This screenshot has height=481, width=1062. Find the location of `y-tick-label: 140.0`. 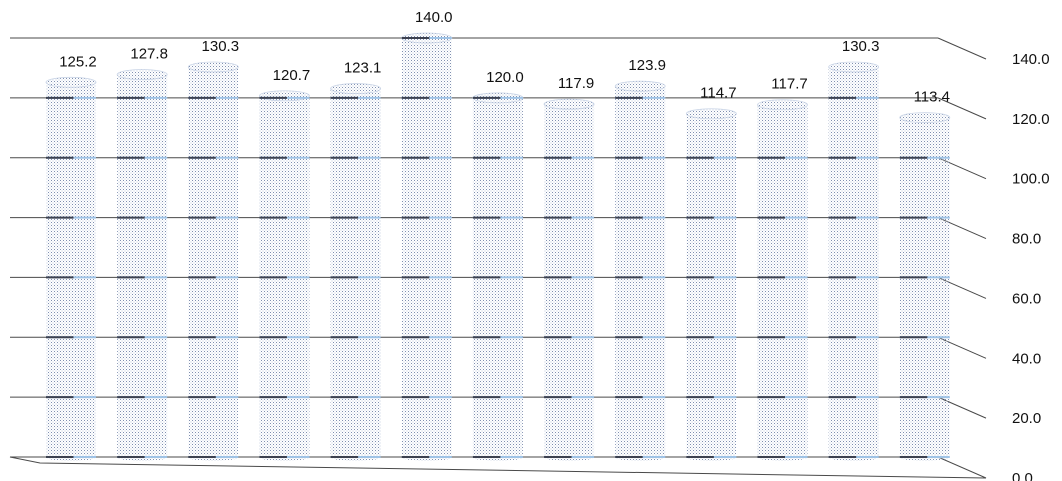

y-tick-label: 140.0 is located at coordinates (1031, 59).